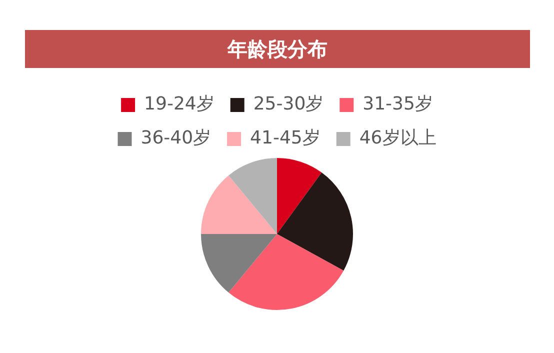  I want to click on legend-label: 31-35岁, so click(397, 104).